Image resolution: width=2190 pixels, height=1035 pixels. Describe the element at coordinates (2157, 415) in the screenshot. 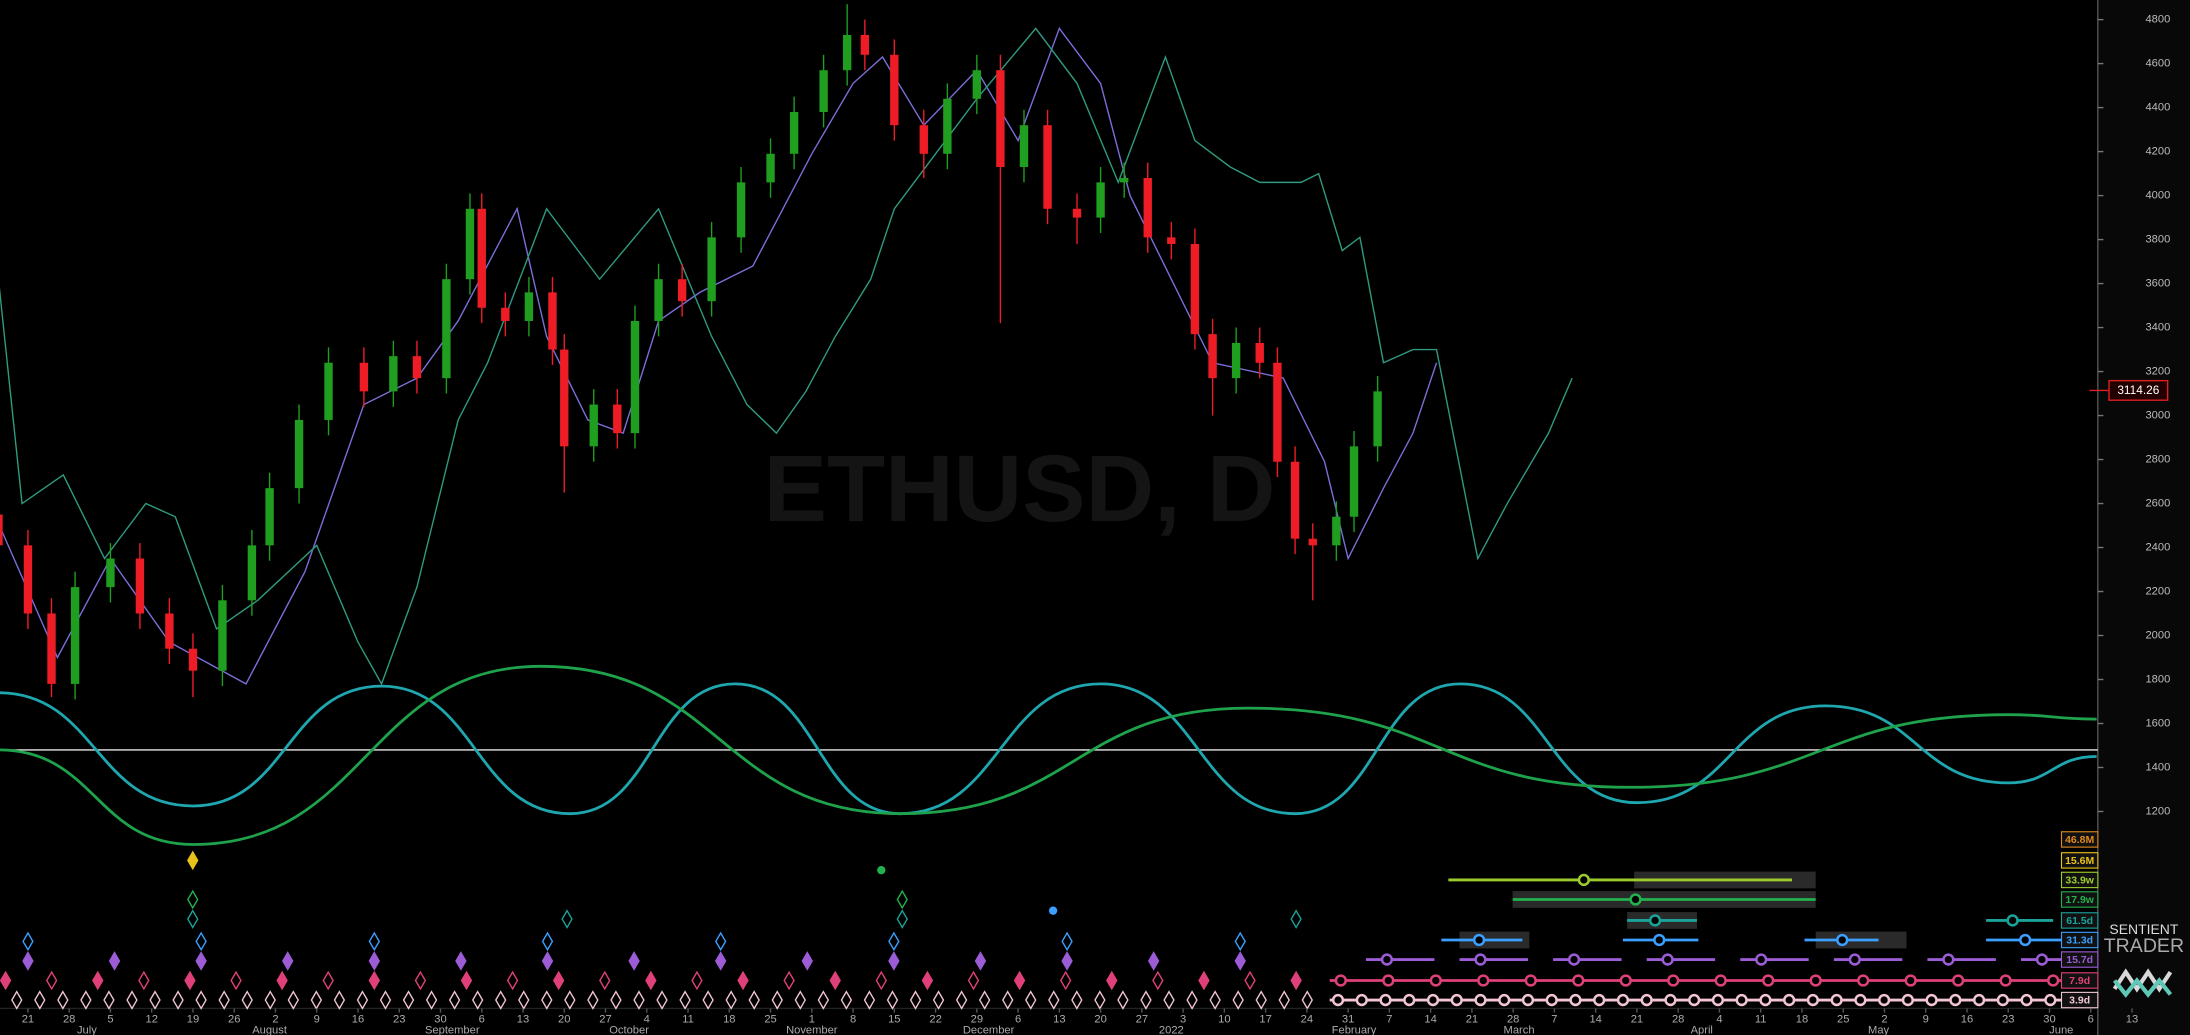

I see `y-tick-label: 3000` at that location.